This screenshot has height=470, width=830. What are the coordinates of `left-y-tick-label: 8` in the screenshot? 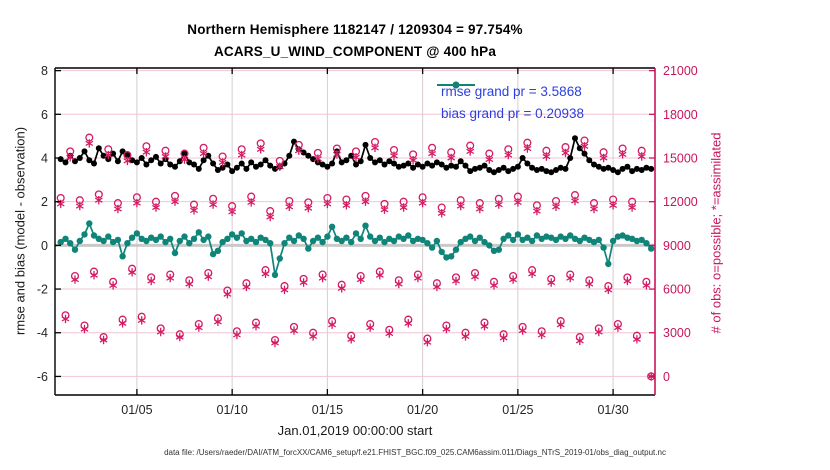 It's located at (44, 71).